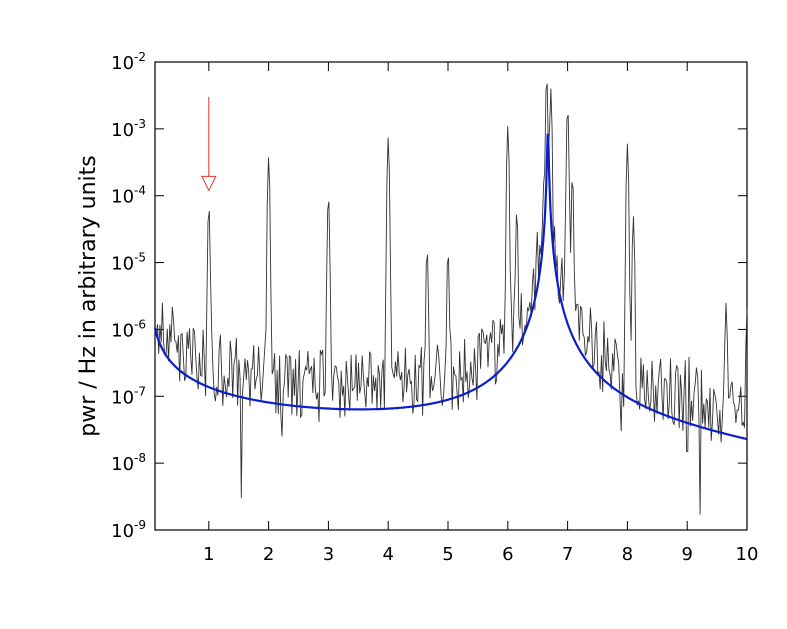  What do you see at coordinates (128, 463) in the screenshot?
I see `y-tick-label: 10⁻⁸` at bounding box center [128, 463].